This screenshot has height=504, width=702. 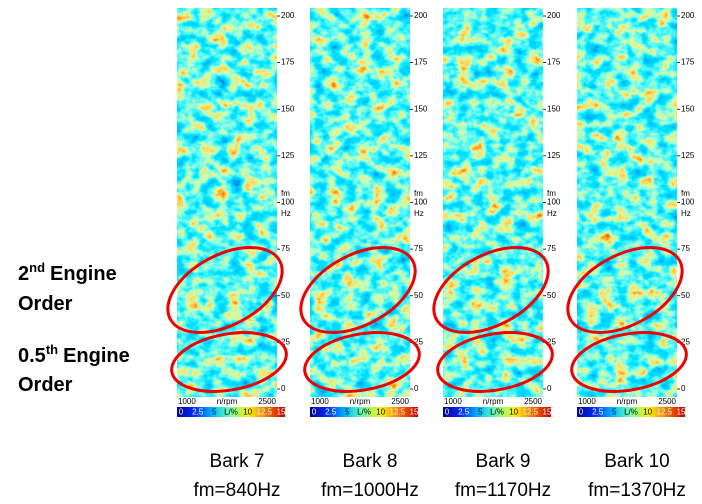 I want to click on panel-band: Bark 9, so click(x=503, y=461).